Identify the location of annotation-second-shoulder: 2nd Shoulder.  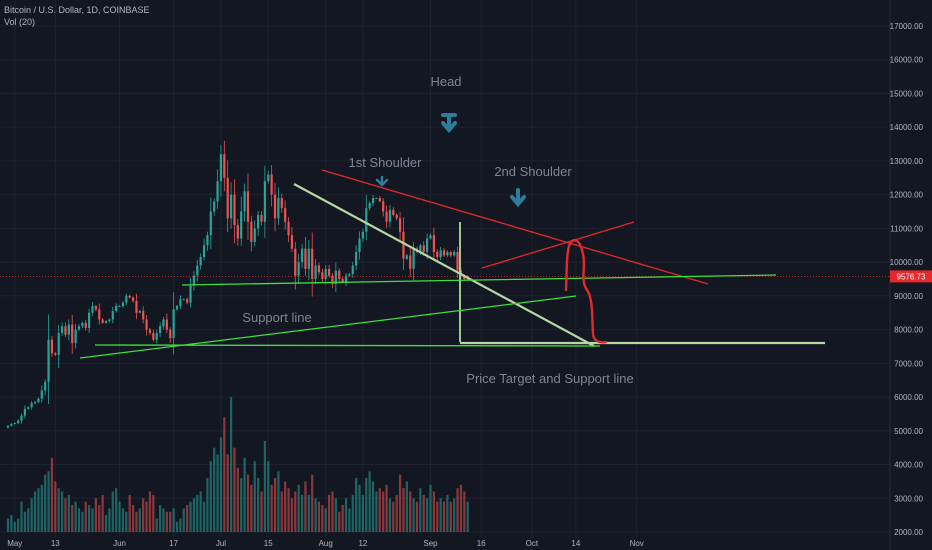
(533, 171).